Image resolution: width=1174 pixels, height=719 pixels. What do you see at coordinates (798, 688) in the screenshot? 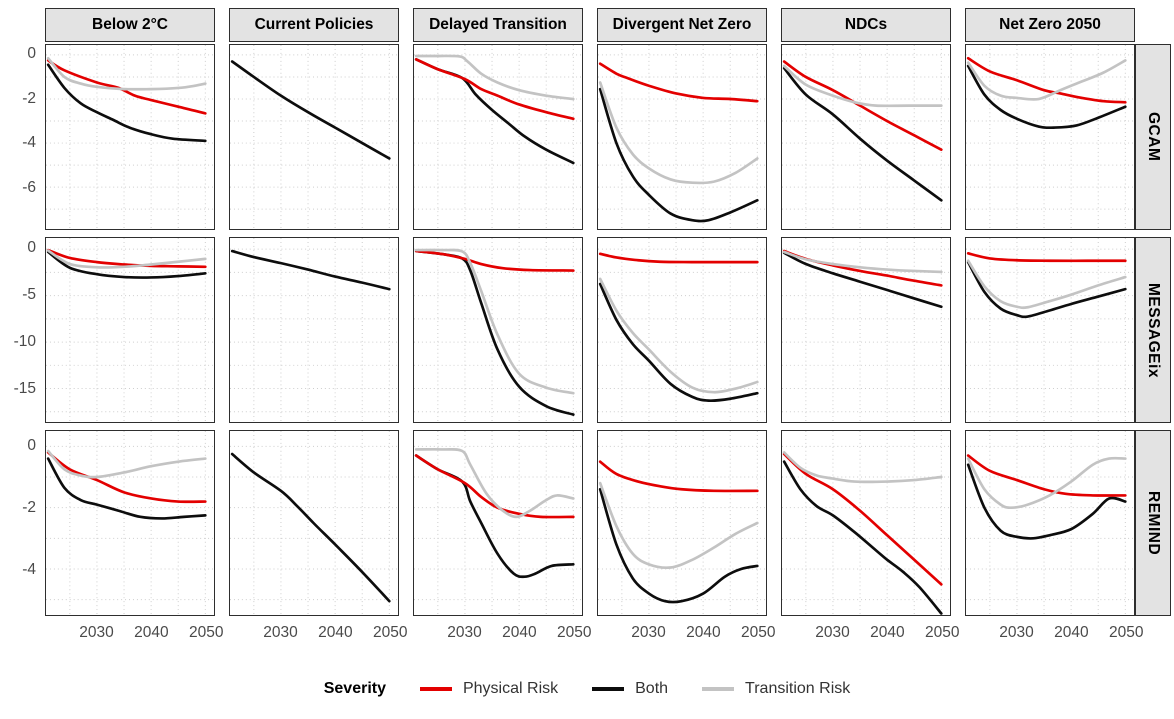
I see `legend-label-transition-risk: Transition Risk` at bounding box center [798, 688].